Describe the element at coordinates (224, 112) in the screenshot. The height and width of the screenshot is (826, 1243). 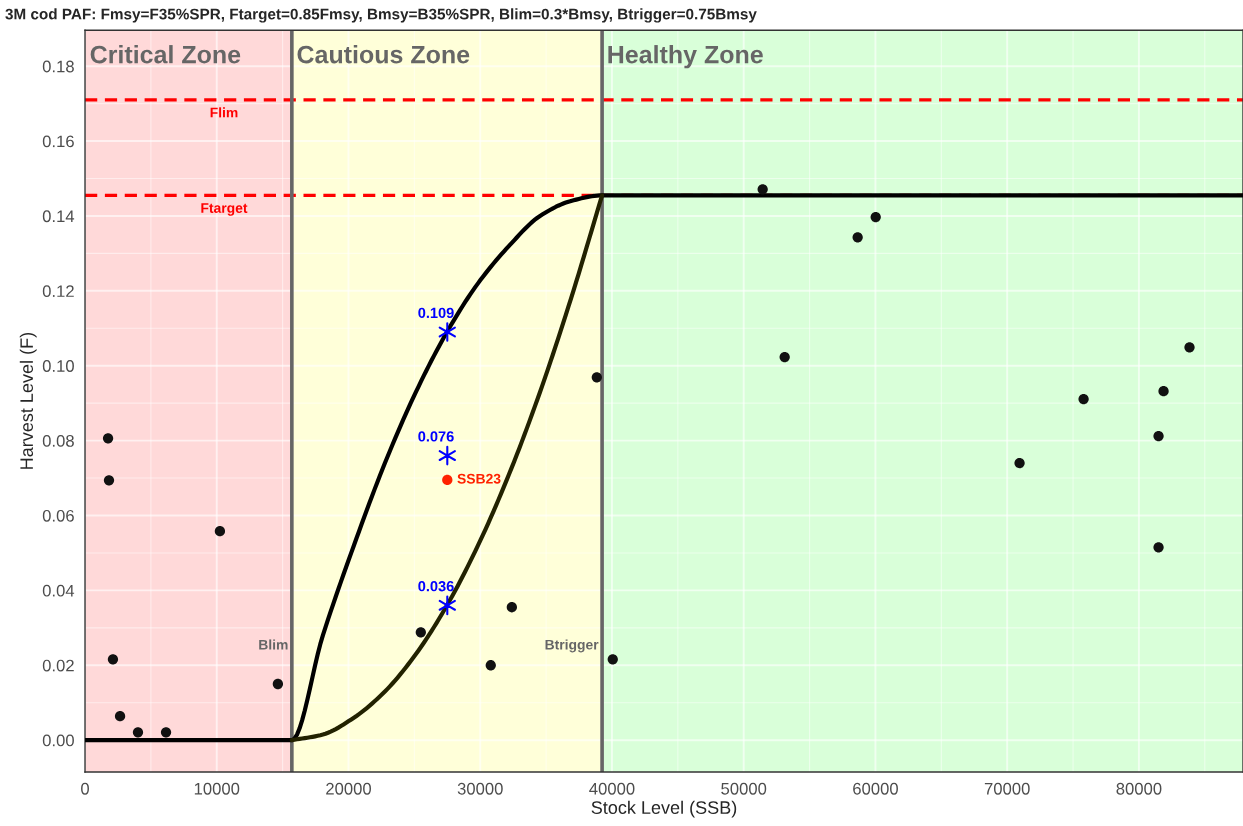
I see `ref-line-label: Flim` at that location.